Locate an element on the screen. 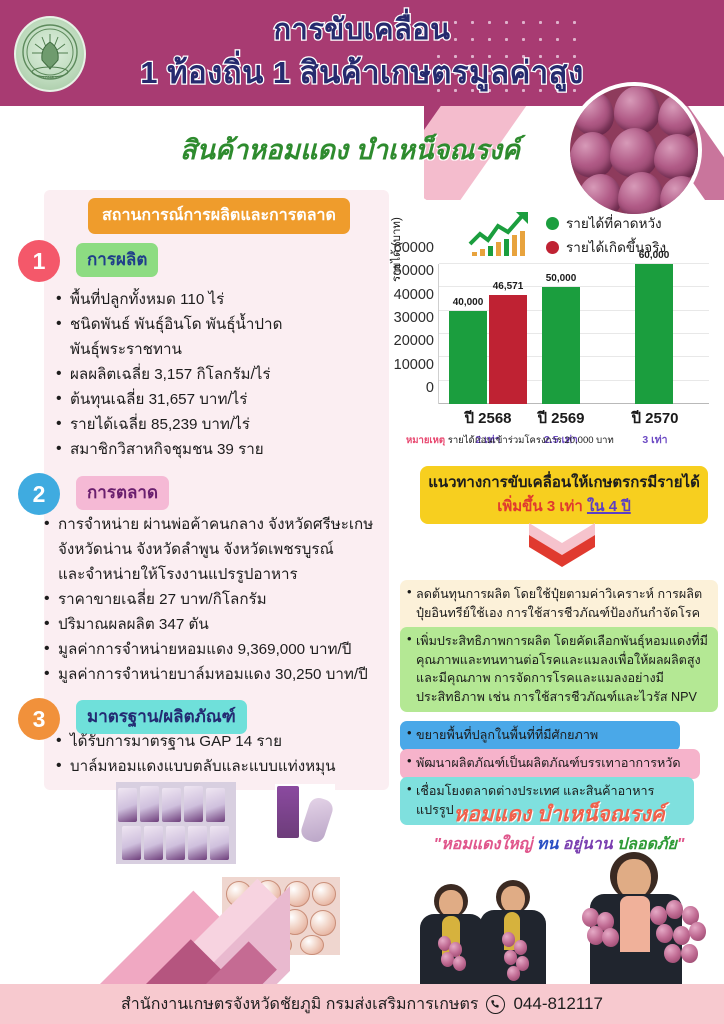 Image resolution: width=724 pixels, height=1024 pixels. list-item: มูลค่าการจำหน่ายหอมแดง 9,369,000 บาท/ปี is located at coordinates (216, 649).